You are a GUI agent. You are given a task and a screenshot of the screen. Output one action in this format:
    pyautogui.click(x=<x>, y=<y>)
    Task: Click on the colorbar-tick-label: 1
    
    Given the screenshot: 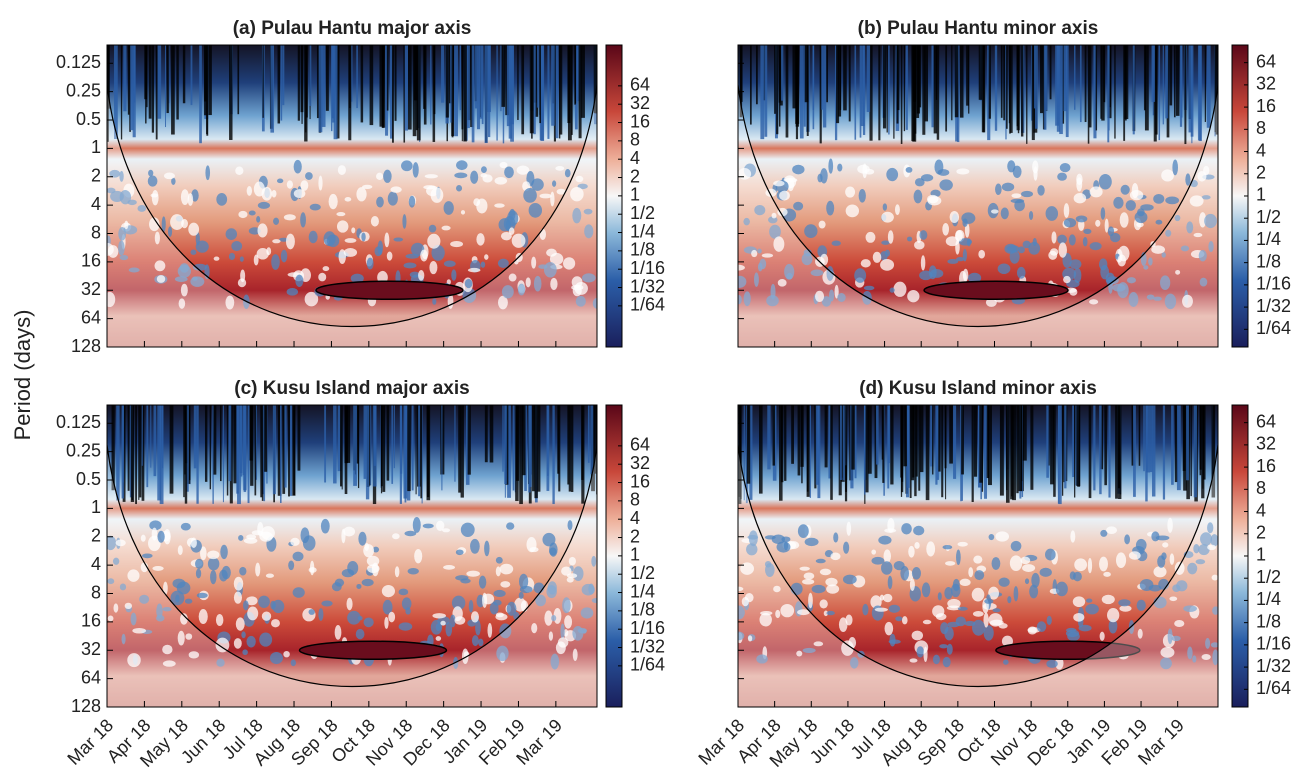 What is the action you would take?
    pyautogui.click(x=635, y=555)
    